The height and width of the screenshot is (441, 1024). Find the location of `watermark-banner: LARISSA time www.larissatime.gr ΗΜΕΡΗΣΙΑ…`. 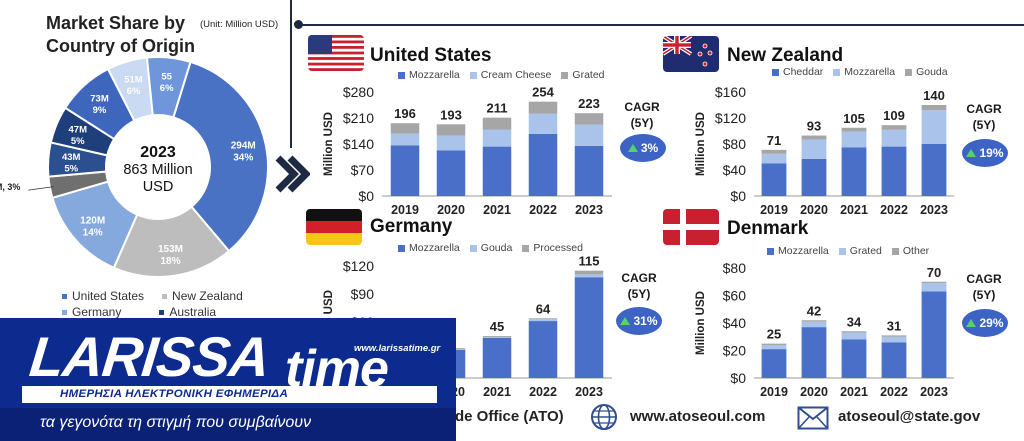

watermark-banner: LARISSA time www.larissatime.gr ΗΜΕΡΗΣΙΑ… is located at coordinates (228, 379).